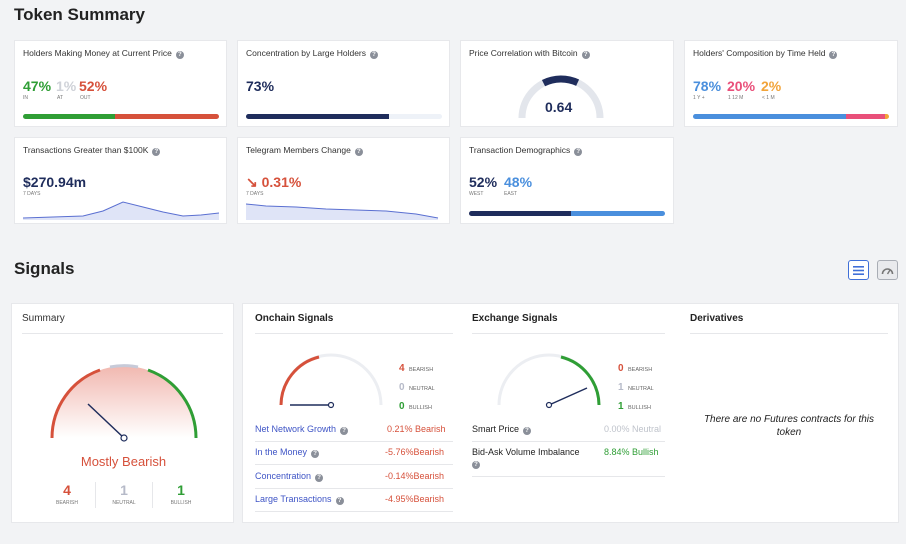  What do you see at coordinates (559, 107) in the screenshot?
I see `correlation-value: 0.64` at bounding box center [559, 107].